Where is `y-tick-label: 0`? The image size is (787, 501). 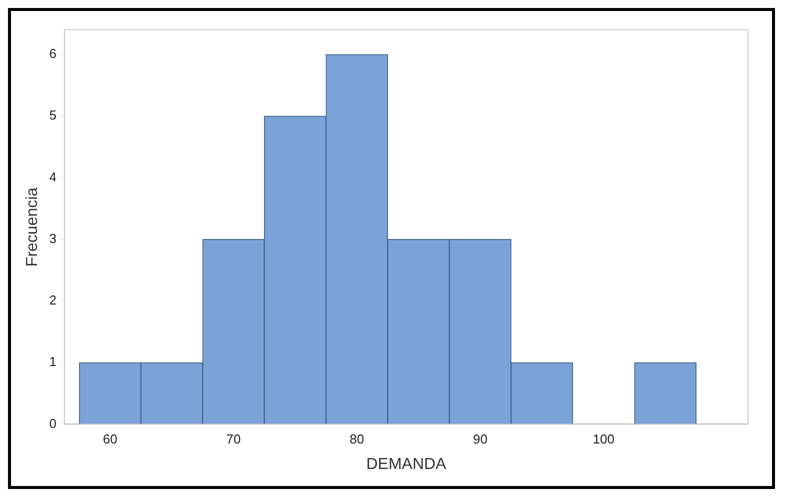
y-tick-label: 0 is located at coordinates (52, 423).